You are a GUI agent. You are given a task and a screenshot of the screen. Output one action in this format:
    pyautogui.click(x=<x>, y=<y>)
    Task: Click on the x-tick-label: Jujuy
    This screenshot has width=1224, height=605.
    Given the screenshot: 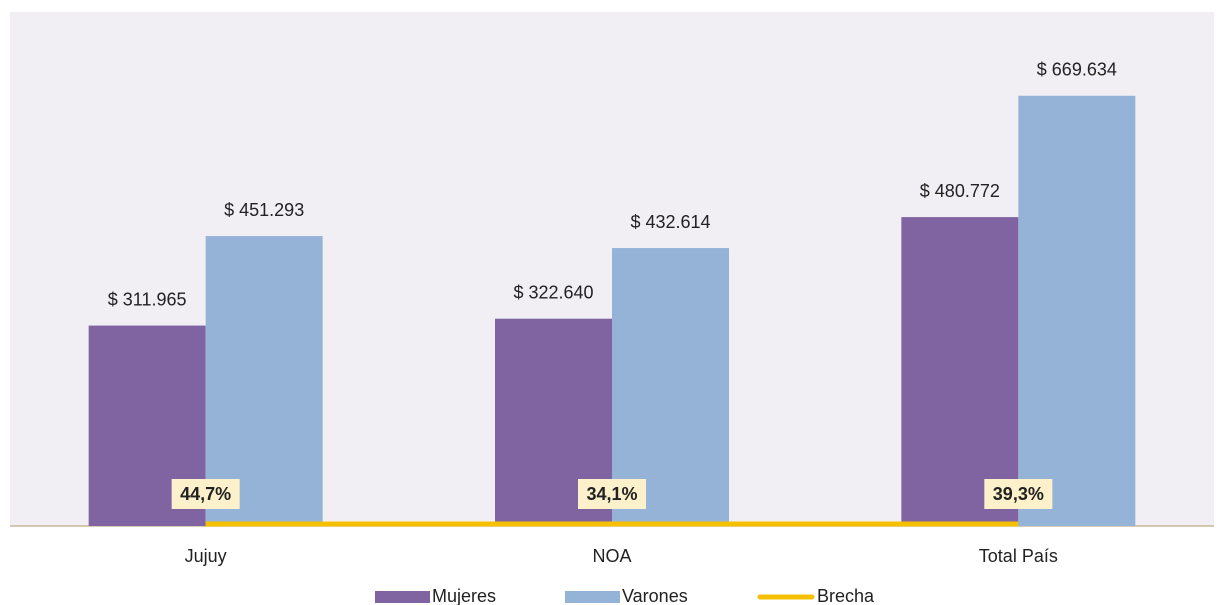 What is the action you would take?
    pyautogui.click(x=206, y=556)
    